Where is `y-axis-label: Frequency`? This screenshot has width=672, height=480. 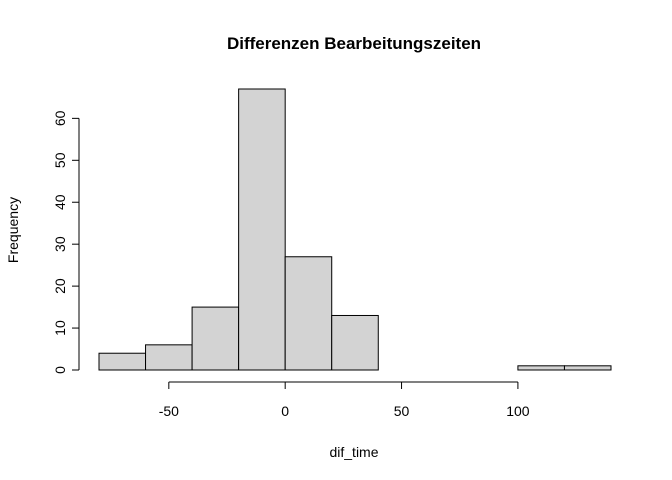
y-axis-label: Frequency is located at coordinates (13, 230).